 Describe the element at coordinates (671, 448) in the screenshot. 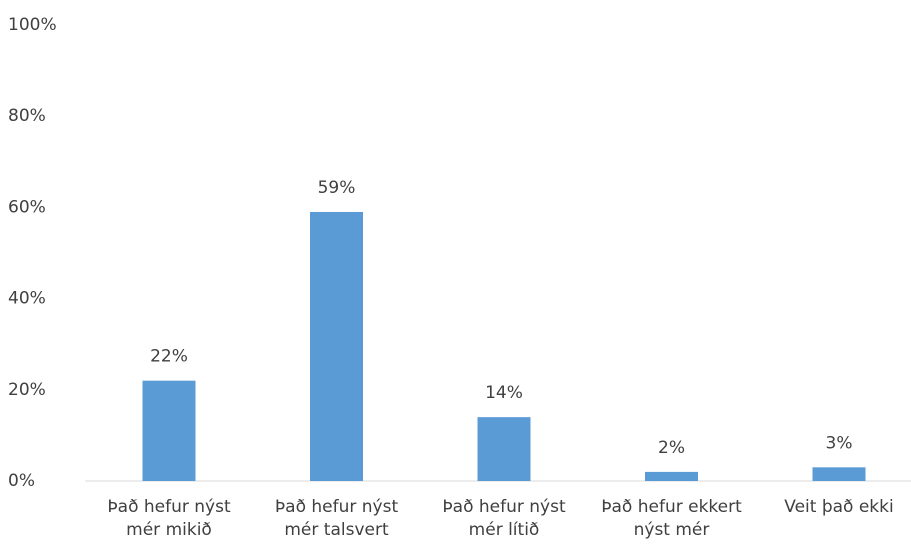

I see `data-label: 2%` at that location.